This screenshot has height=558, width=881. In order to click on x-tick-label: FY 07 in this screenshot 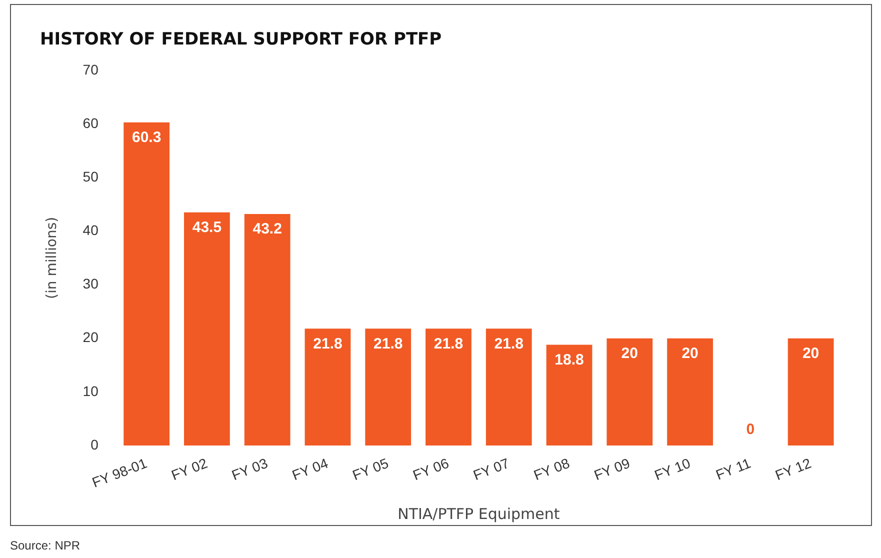, I will do `click(491, 469)`.